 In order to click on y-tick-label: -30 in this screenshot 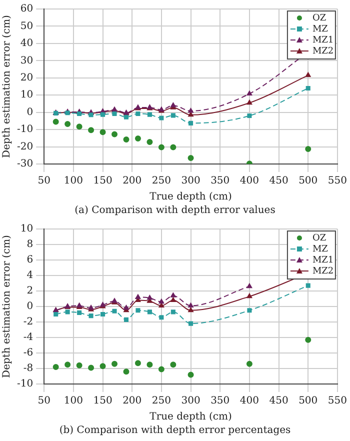, I will do `click(25, 164)`.